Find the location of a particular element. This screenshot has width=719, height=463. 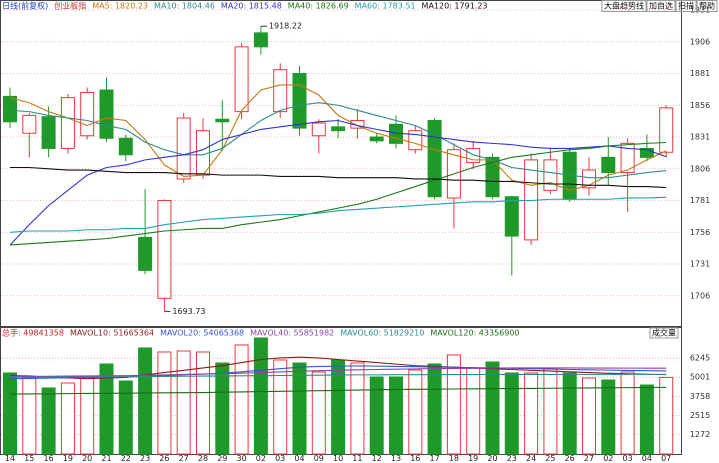

x-tick-label: 03 is located at coordinates (628, 458).